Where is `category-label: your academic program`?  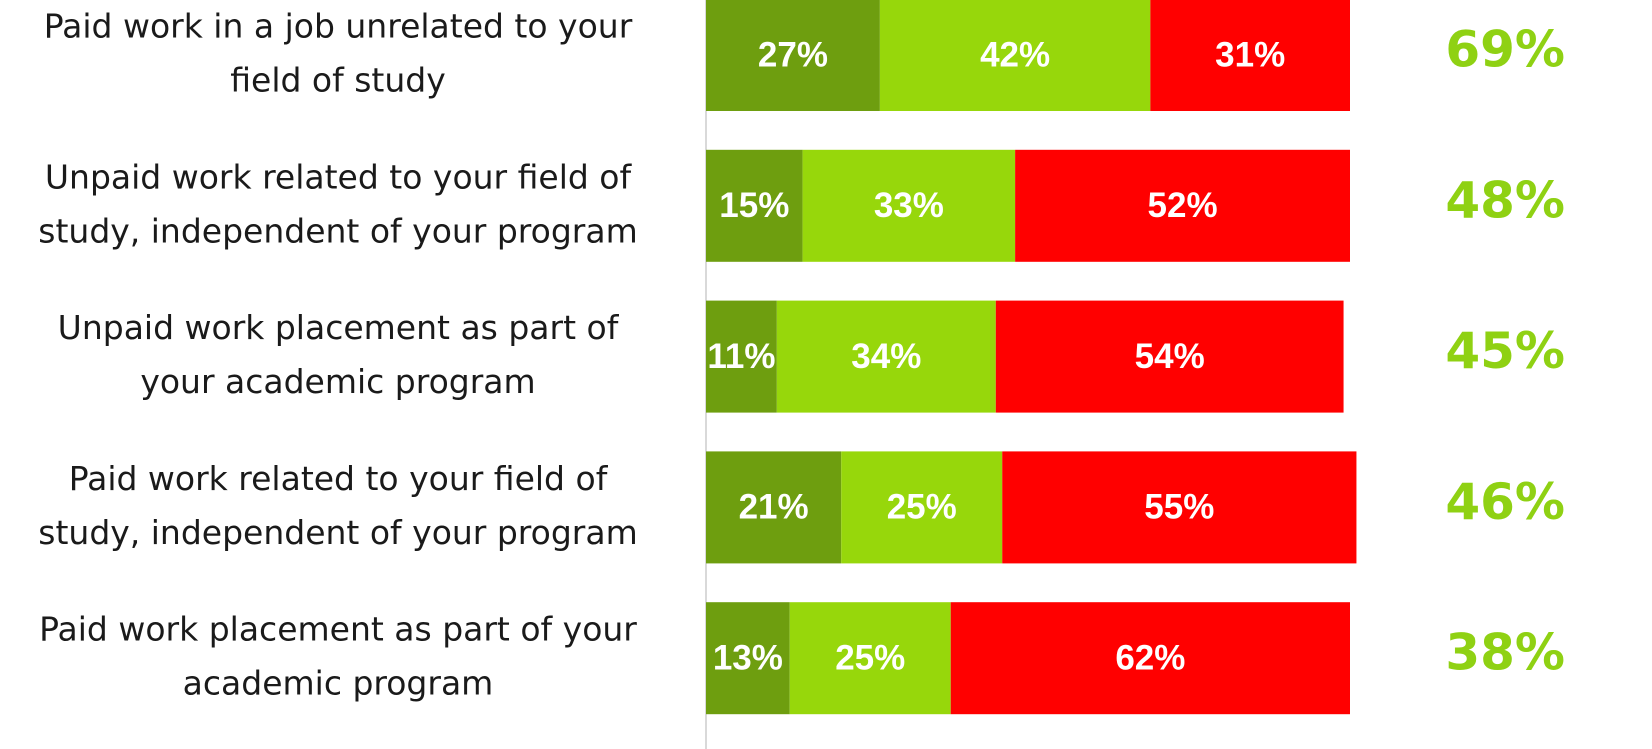
category-label: your academic program is located at coordinates (337, 381).